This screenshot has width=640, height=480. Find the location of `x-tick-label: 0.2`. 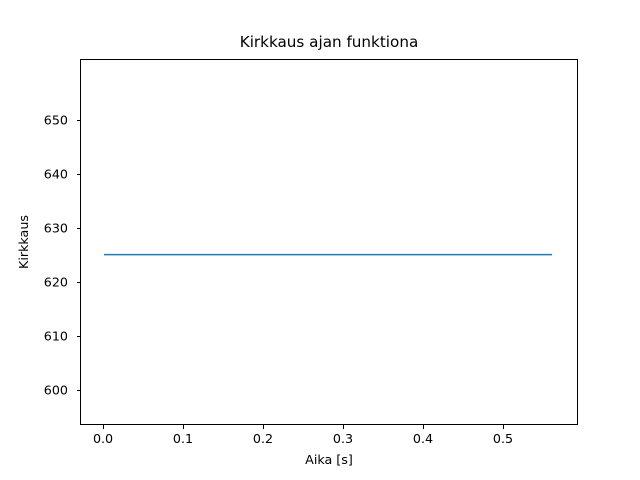

x-tick-label: 0.2 is located at coordinates (263, 438).